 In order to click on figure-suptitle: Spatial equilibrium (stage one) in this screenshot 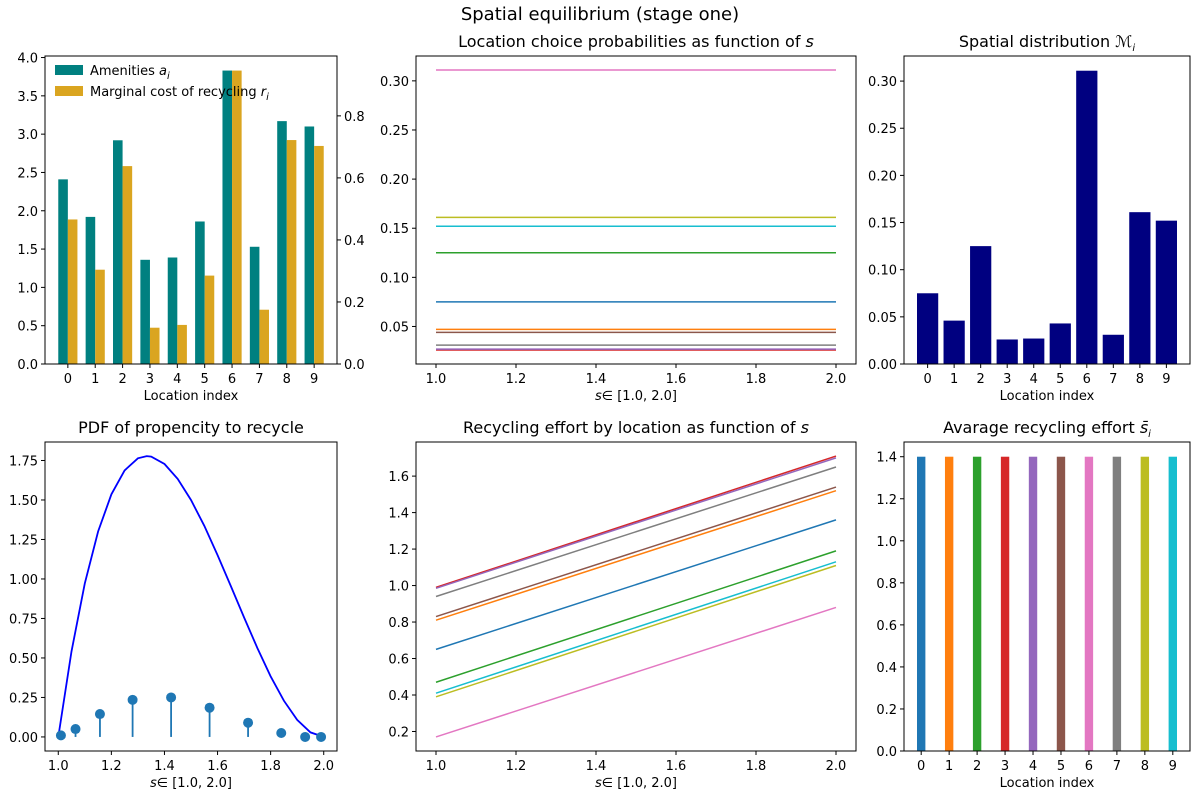, I will do `click(600, 14)`.